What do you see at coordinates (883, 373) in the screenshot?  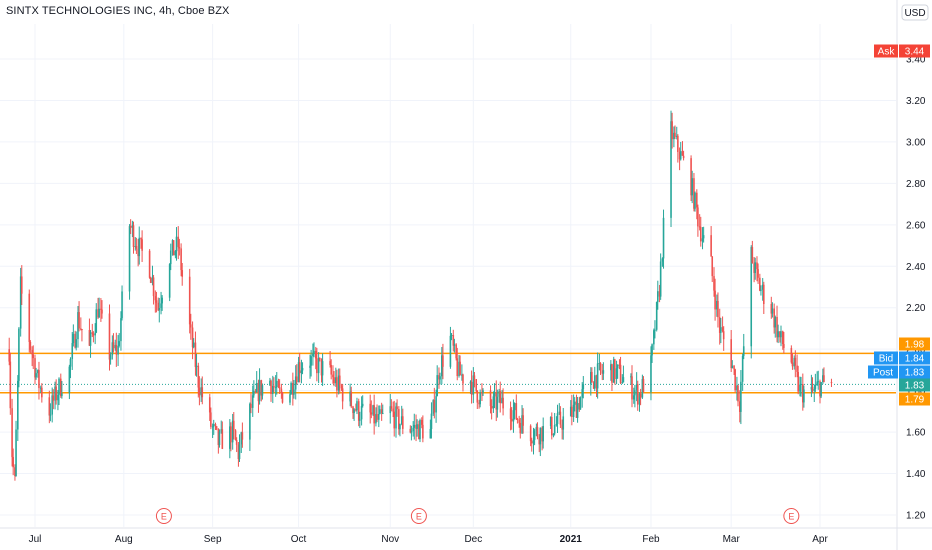 I see `post-label-tag: Post` at bounding box center [883, 373].